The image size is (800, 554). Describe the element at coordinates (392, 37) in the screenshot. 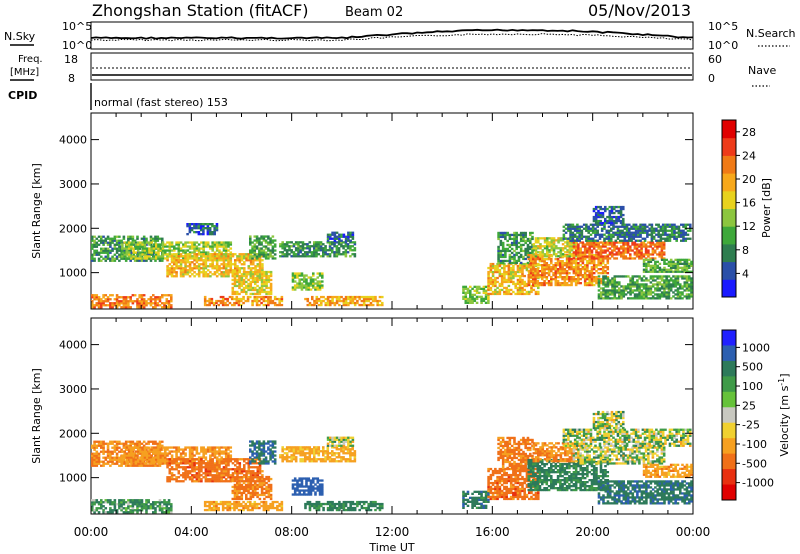

I see `nsearch-trace` at that location.